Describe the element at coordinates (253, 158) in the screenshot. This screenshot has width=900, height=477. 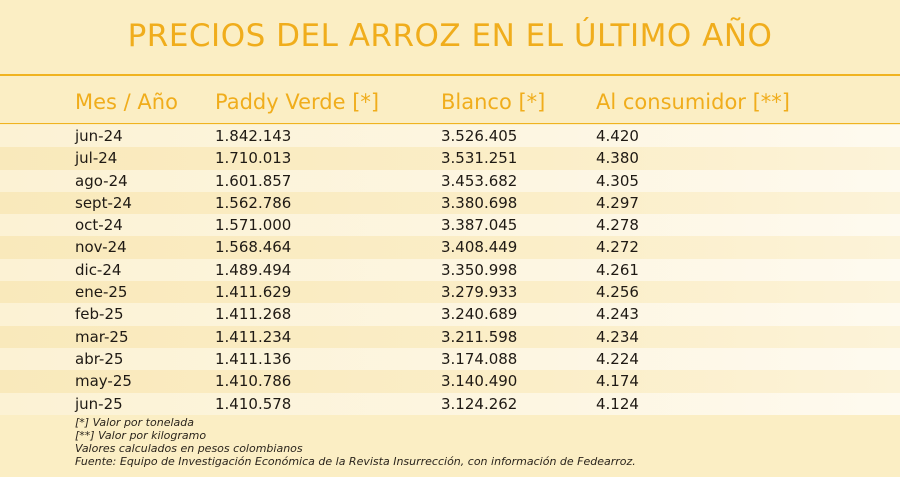
I see `cell-paddy-verde: 1.710.013` at that location.